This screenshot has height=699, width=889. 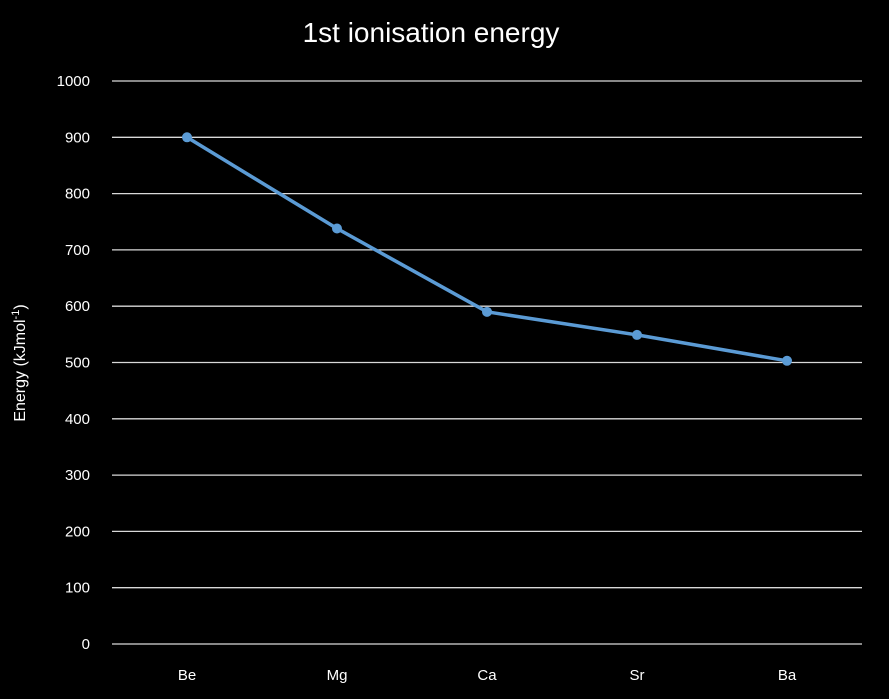 What do you see at coordinates (187, 137) in the screenshot?
I see `data-point-be` at bounding box center [187, 137].